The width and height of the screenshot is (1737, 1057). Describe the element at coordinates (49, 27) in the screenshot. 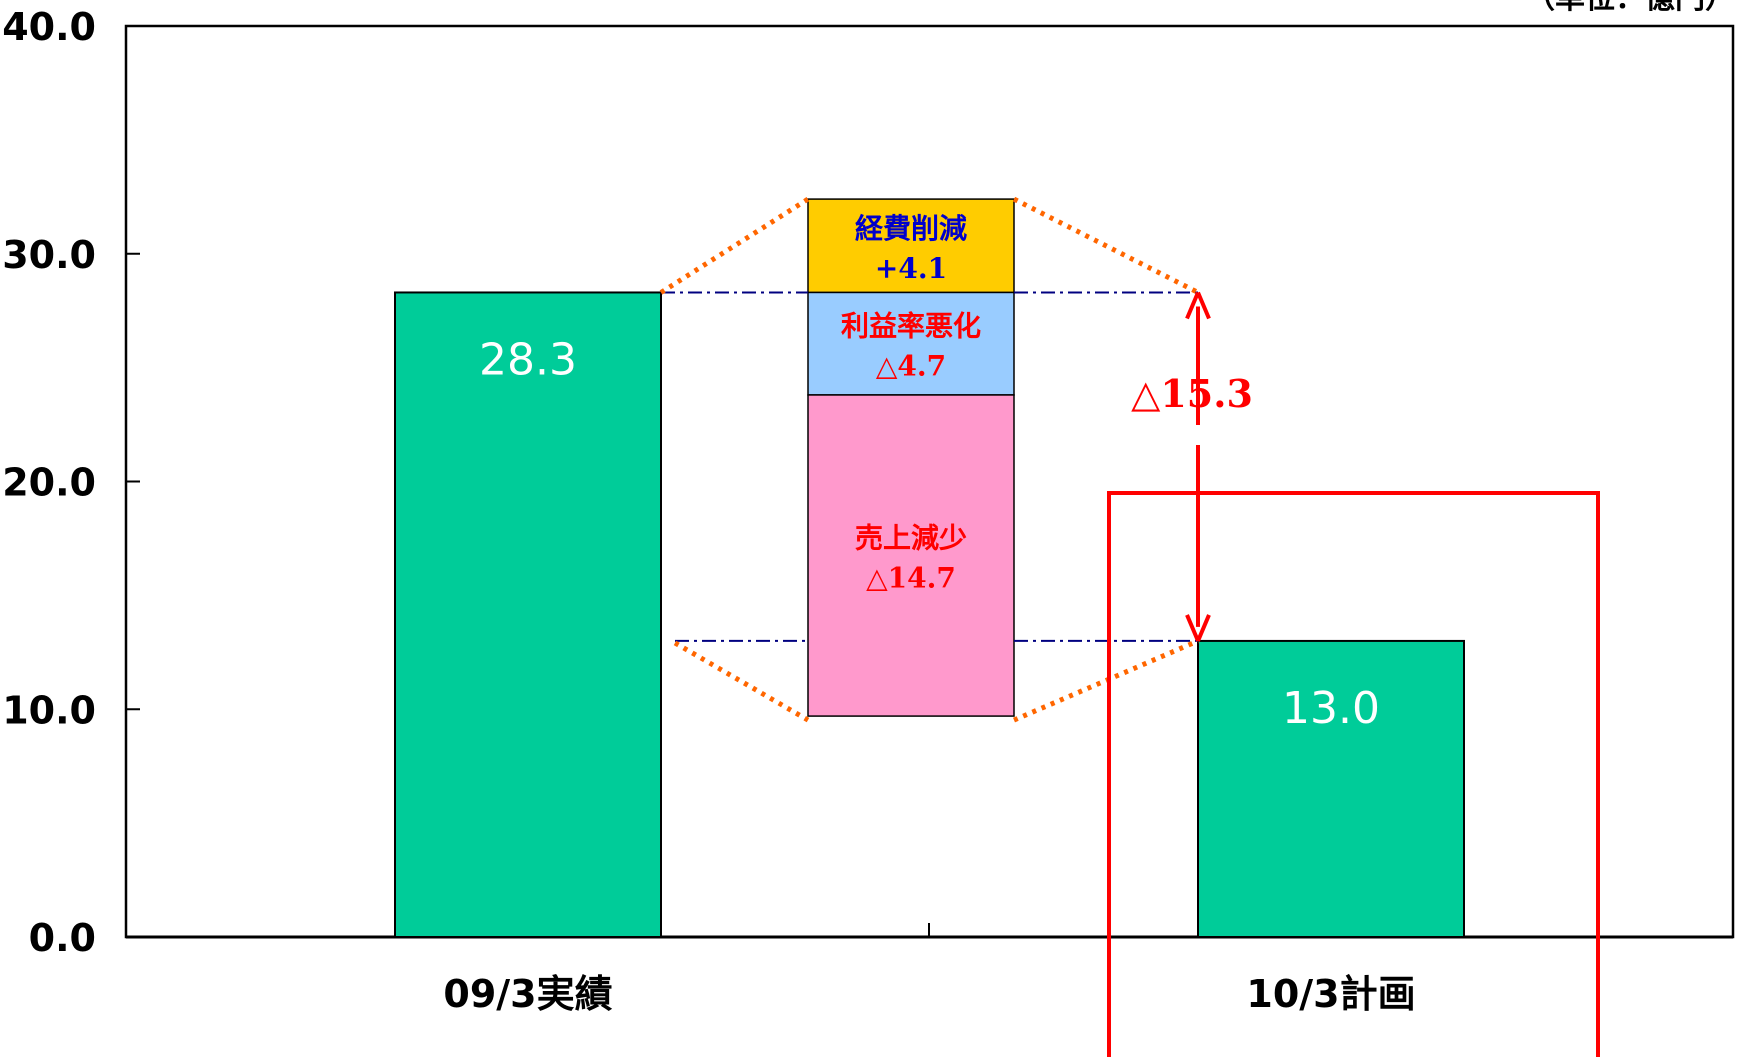

I see `y-tick-label: 40.0` at that location.